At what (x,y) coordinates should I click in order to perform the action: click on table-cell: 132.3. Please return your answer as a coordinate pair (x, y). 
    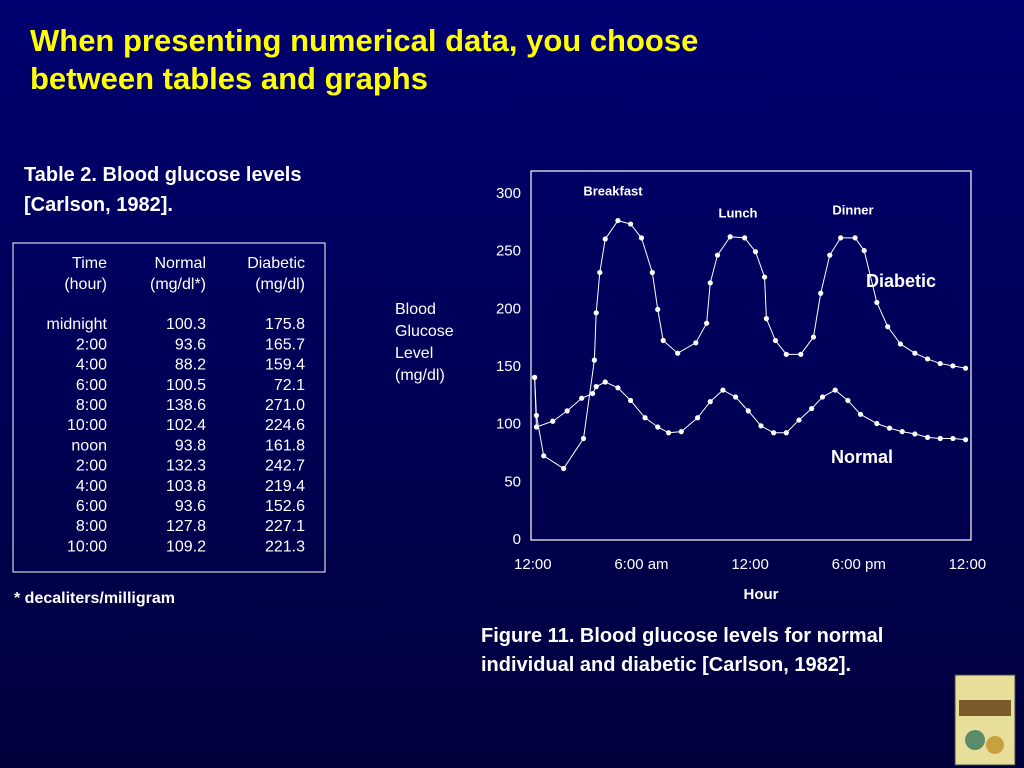
    Looking at the image, I should click on (186, 466).